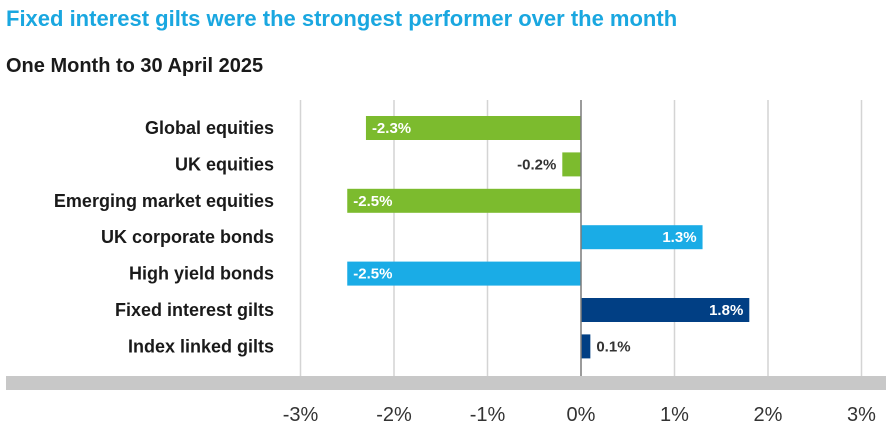  What do you see at coordinates (187, 237) in the screenshot?
I see `category-label: UK corporate bonds` at bounding box center [187, 237].